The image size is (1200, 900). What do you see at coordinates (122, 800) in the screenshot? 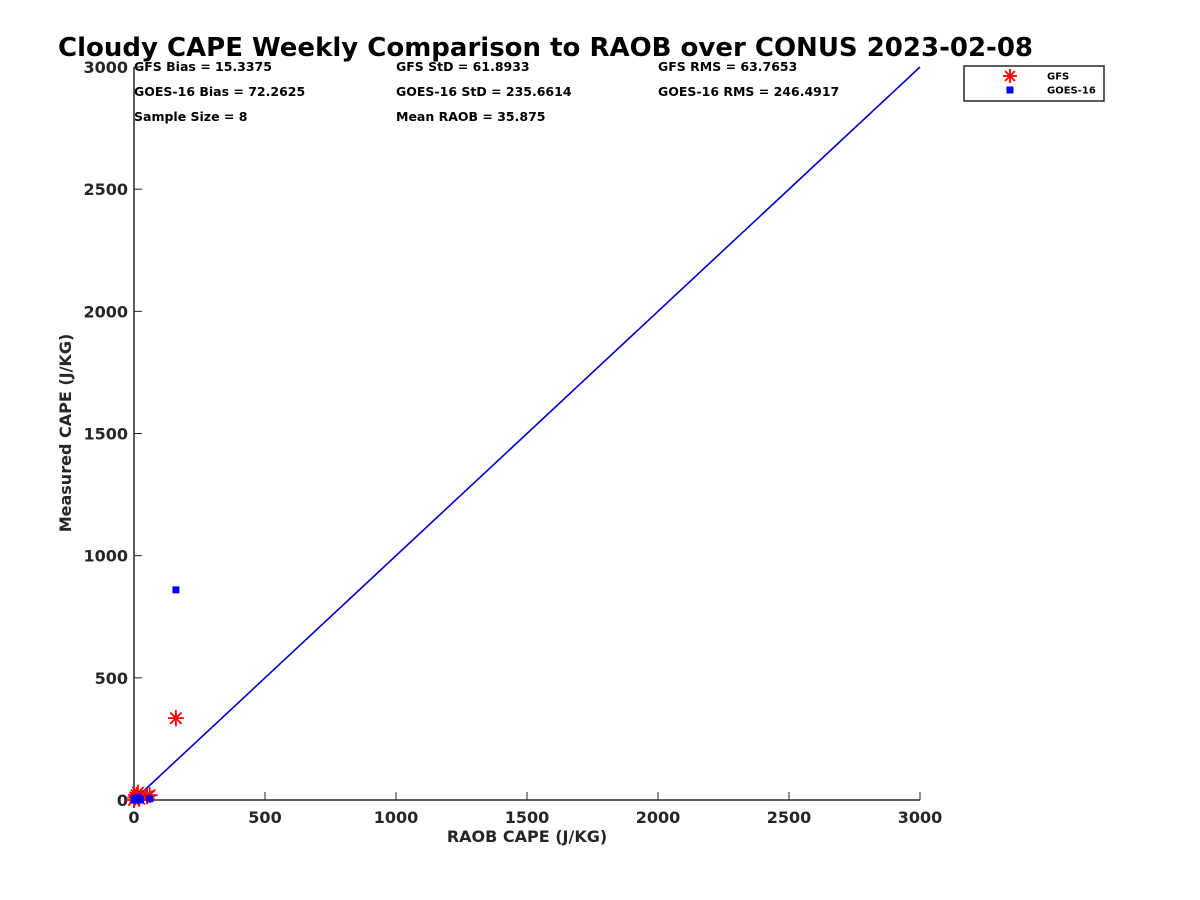
I see `y-tick-label: 0` at bounding box center [122, 800].